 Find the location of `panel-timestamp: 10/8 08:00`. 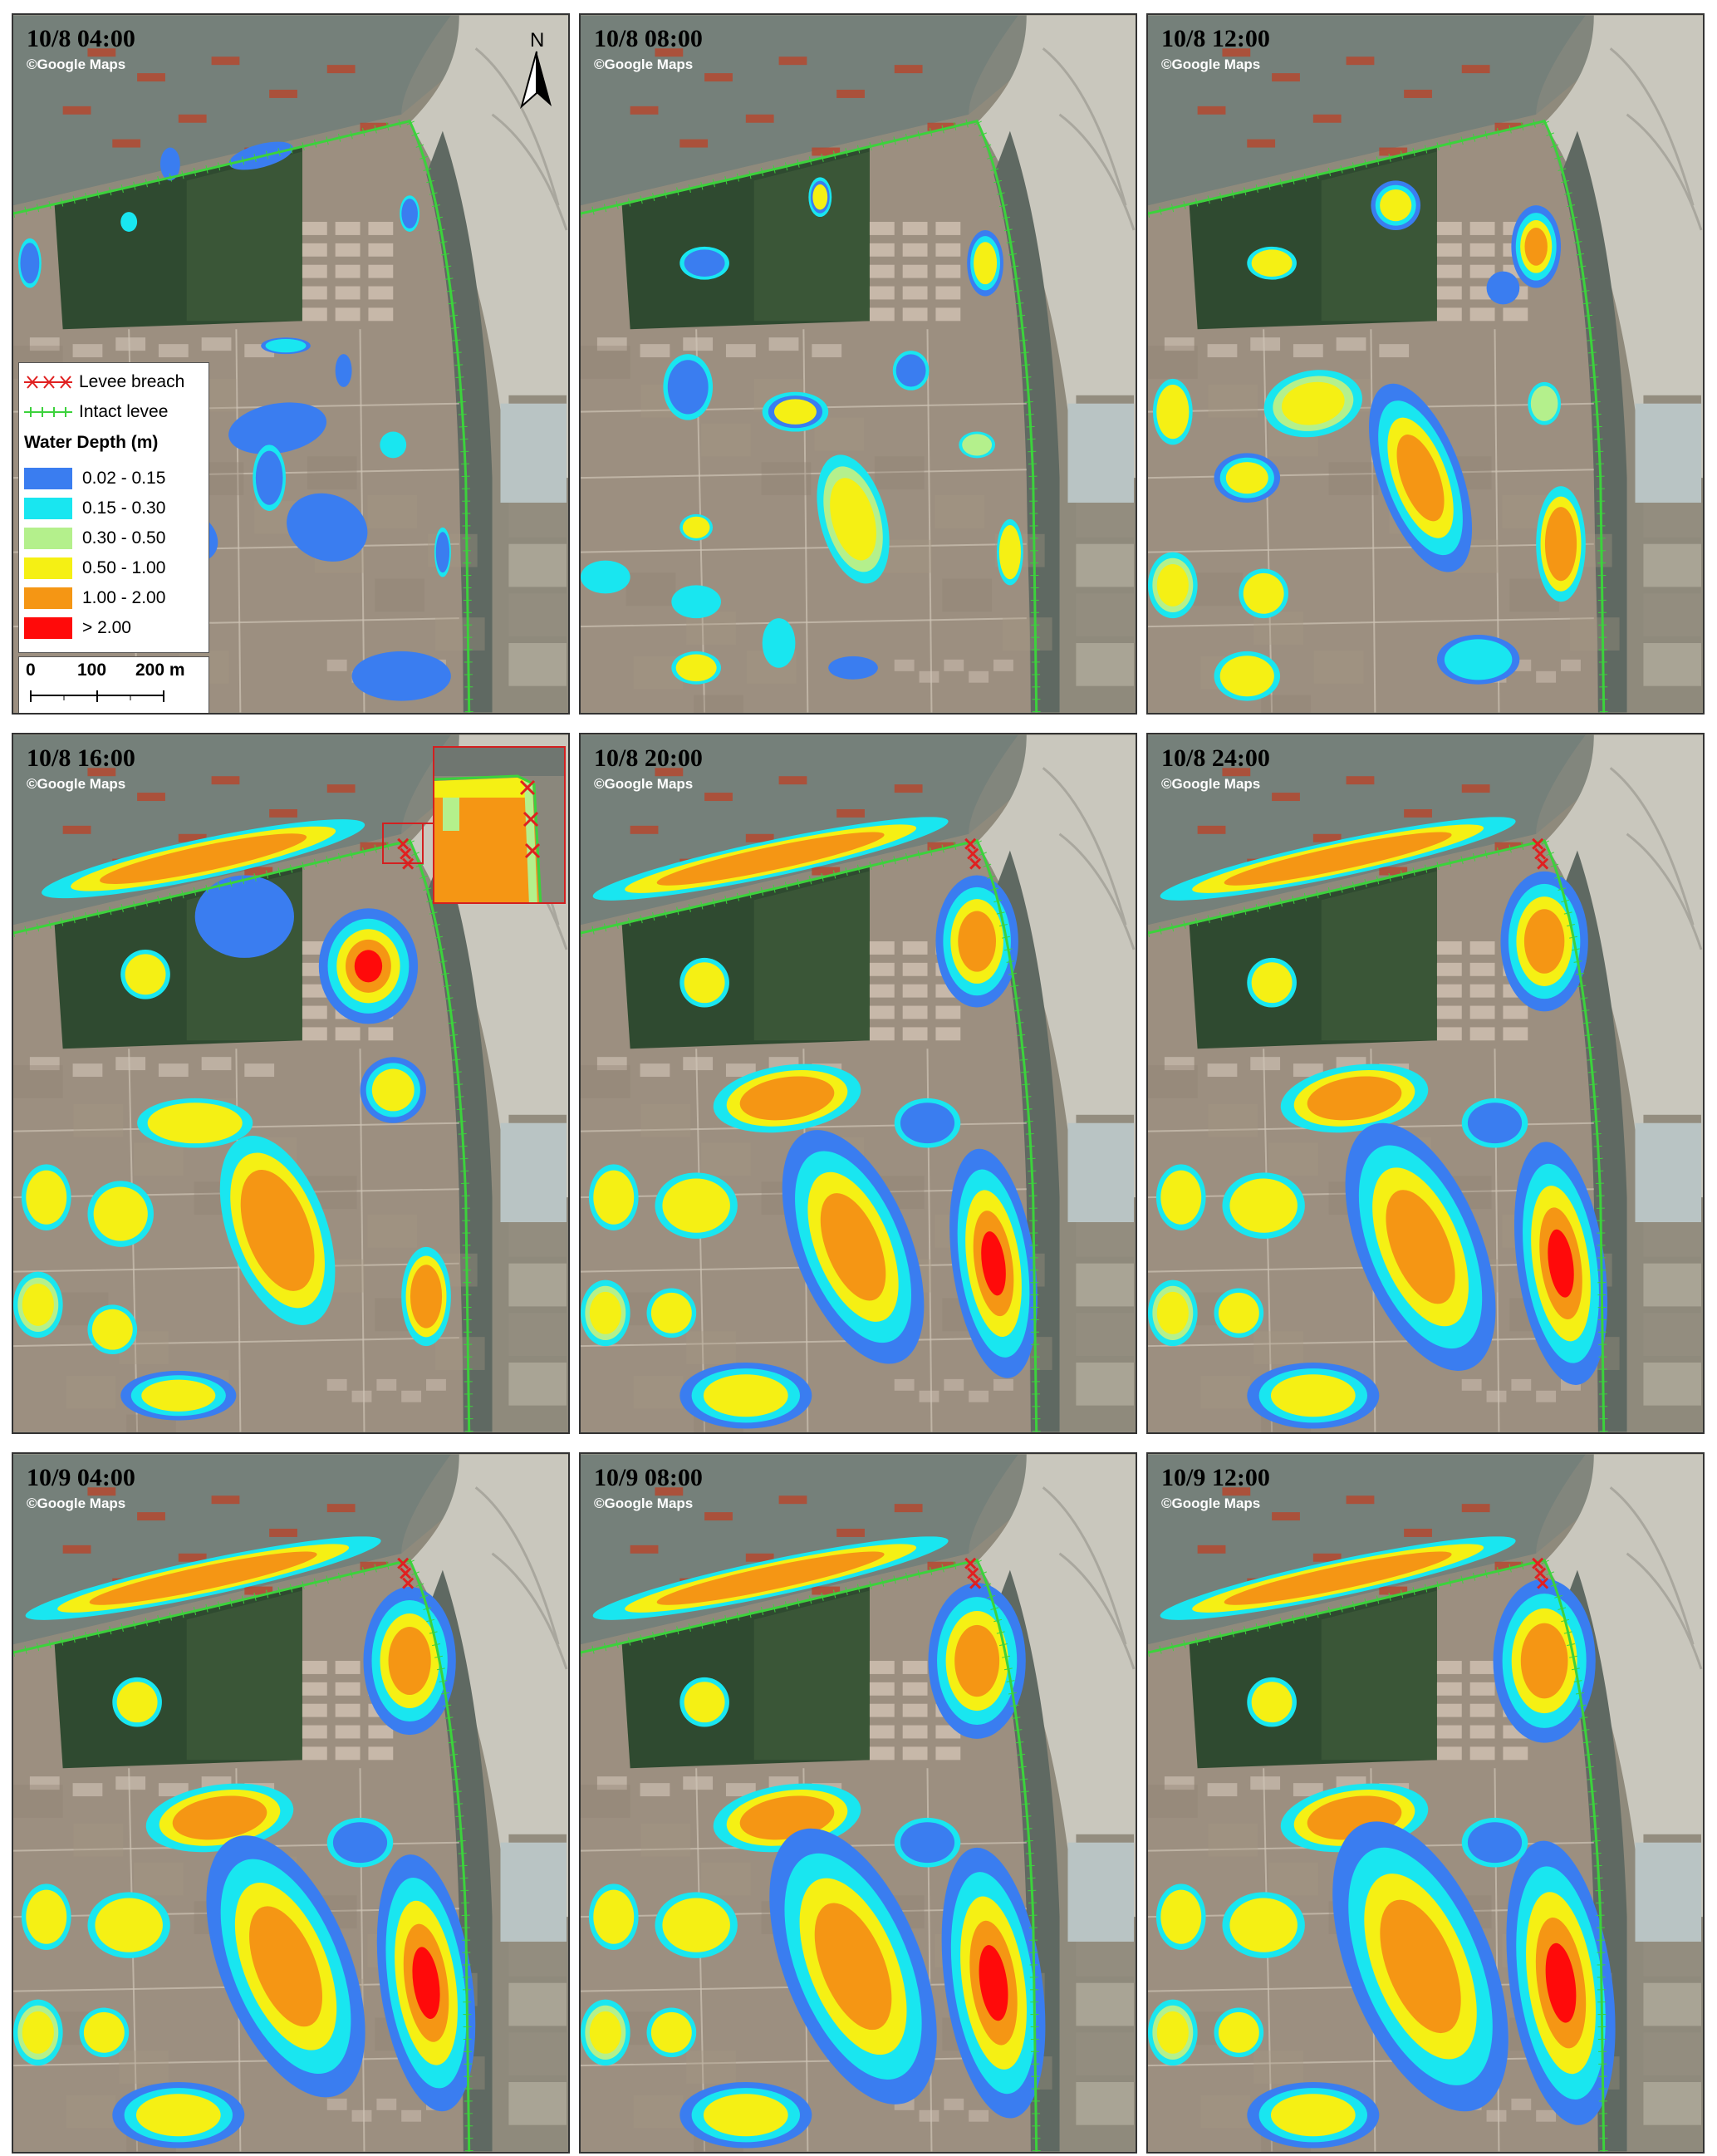

panel-timestamp: 10/8 08:00 is located at coordinates (648, 38).